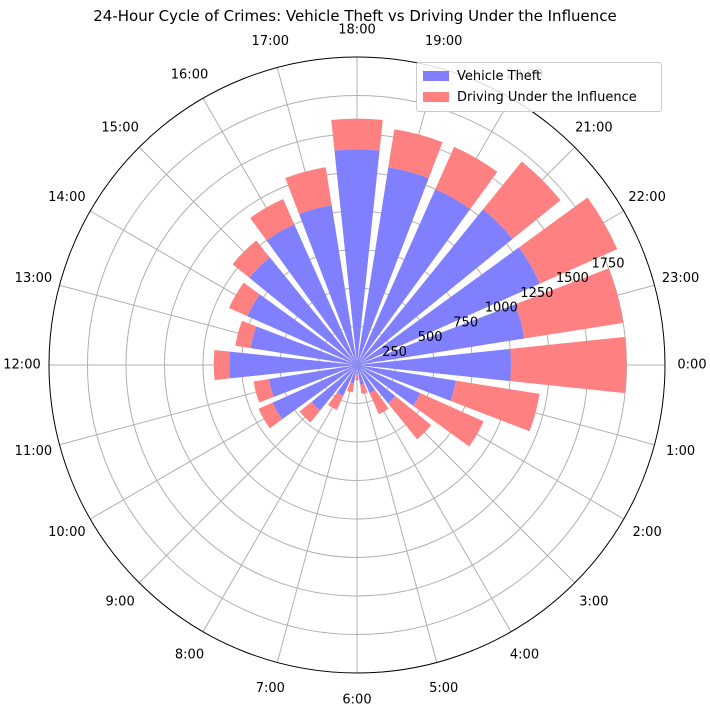  I want to click on hour-label-5: 5:00, so click(443, 688).